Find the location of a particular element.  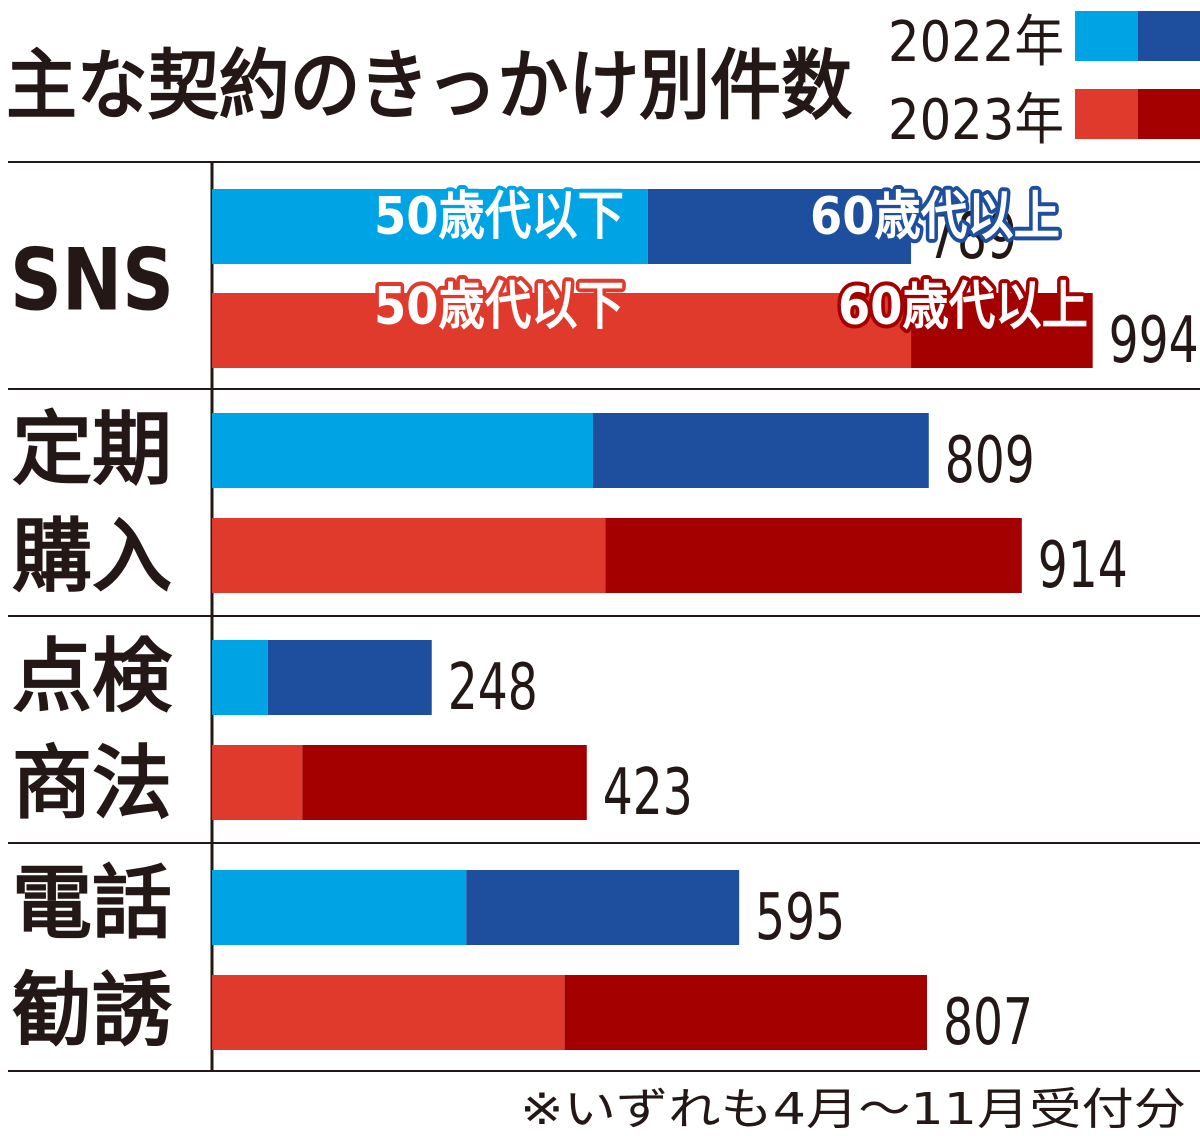

value-label-denwa-2023年: 807 is located at coordinates (988, 1023).